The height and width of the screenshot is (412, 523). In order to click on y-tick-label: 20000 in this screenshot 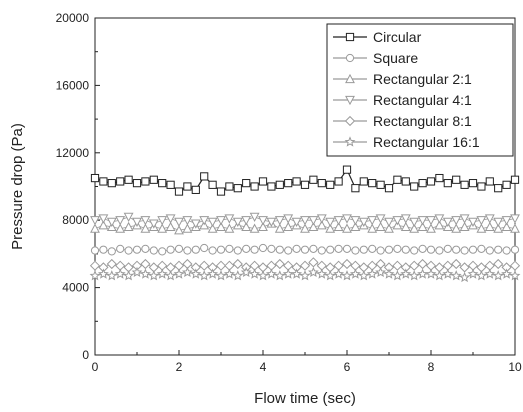, I will do `click(73, 18)`.